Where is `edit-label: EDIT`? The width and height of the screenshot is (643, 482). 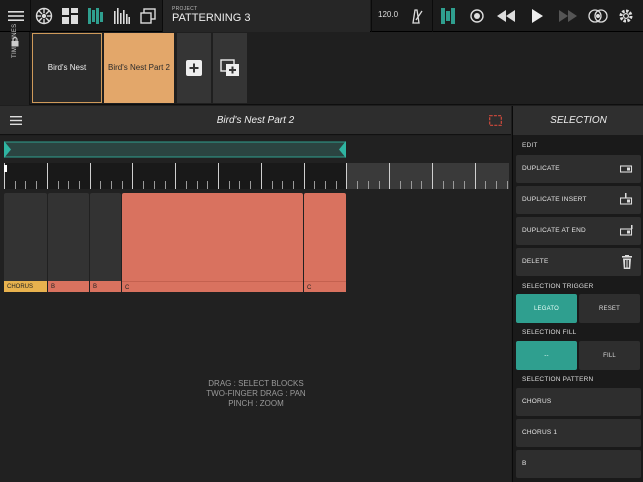 edit-label: EDIT is located at coordinates (530, 145).